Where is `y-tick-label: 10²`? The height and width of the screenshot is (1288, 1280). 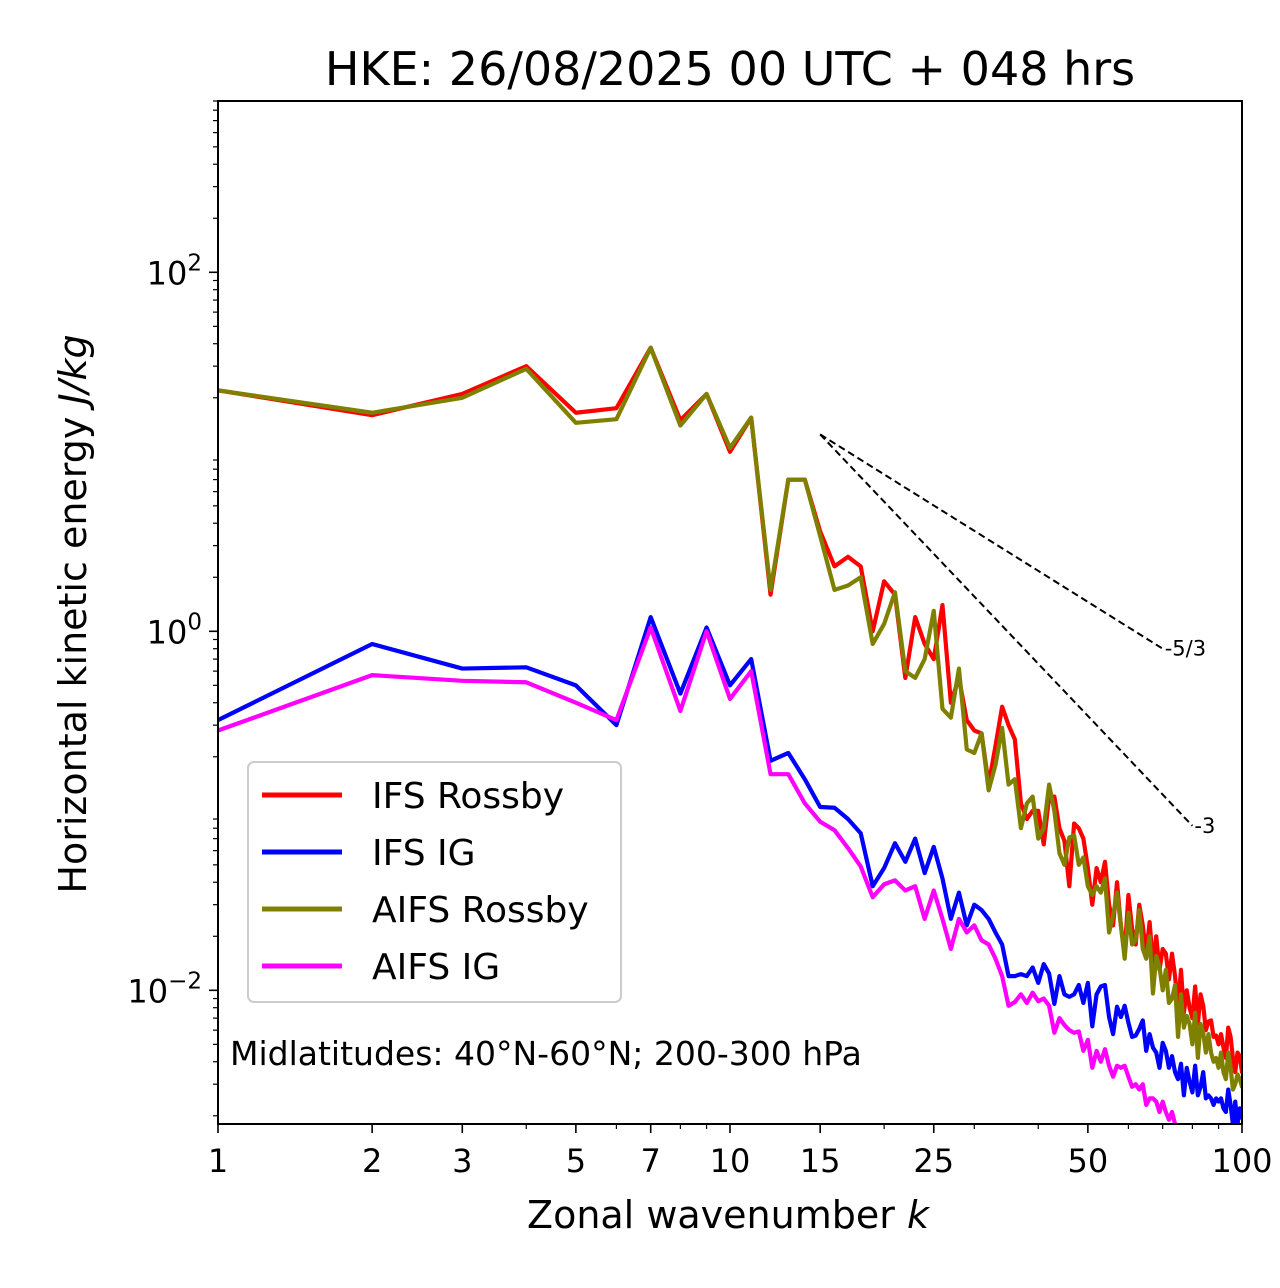
y-tick-label: 10² is located at coordinates (174, 271).